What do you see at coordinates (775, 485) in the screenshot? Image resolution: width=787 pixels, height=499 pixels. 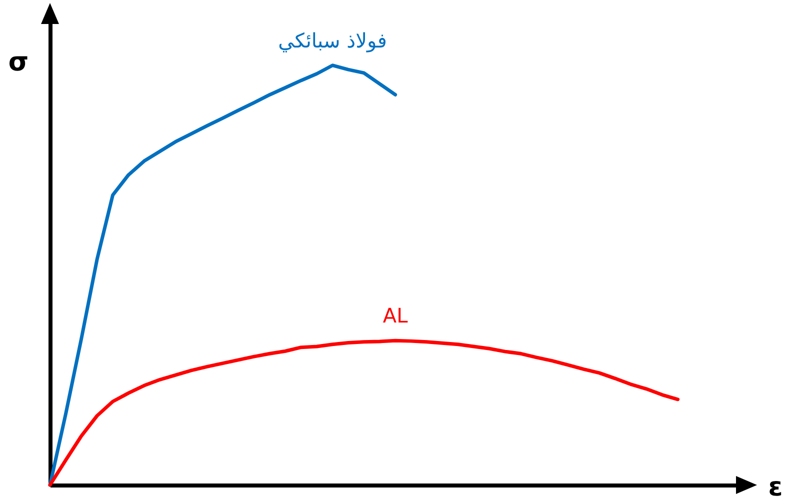 I see `x-axis-title: ε` at bounding box center [775, 485].